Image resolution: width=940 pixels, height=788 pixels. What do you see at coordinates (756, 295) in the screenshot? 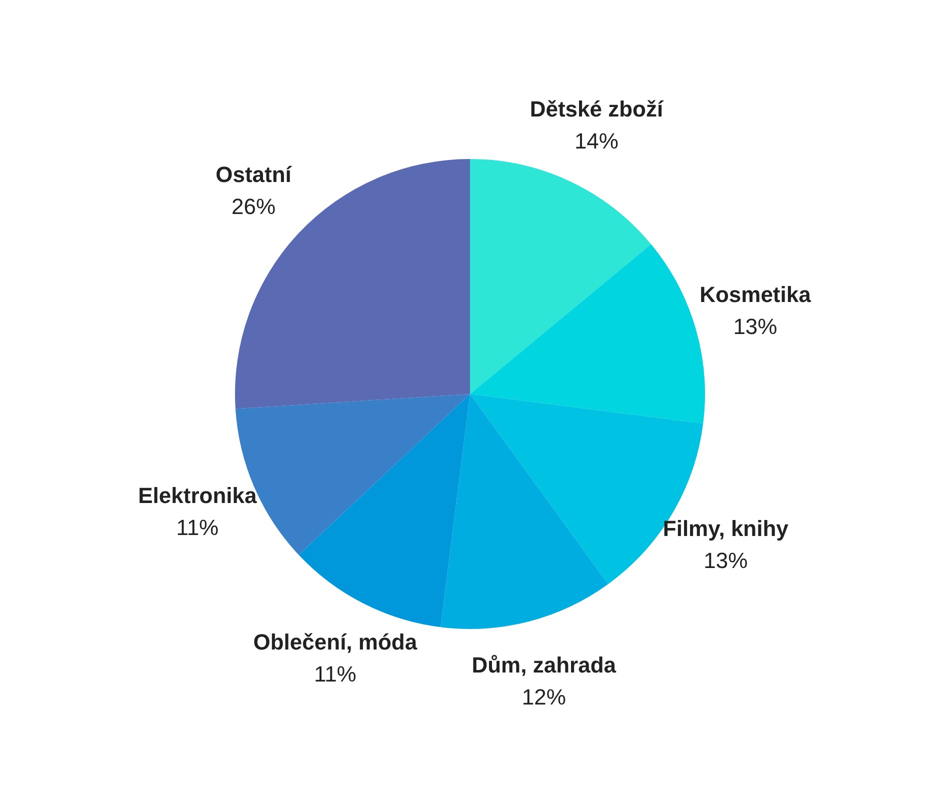
I see `slice-label: Kosmetika` at bounding box center [756, 295].